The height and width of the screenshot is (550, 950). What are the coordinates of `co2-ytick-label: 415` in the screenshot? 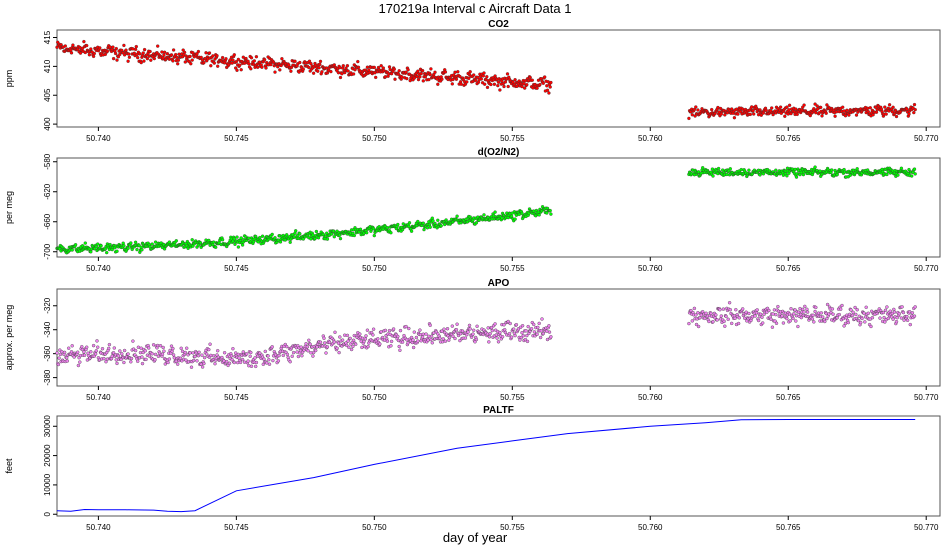 It's located at (47, 37).